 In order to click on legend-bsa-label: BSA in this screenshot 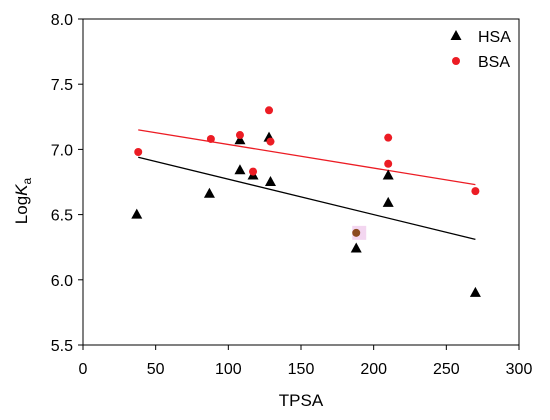, I will do `click(494, 62)`.